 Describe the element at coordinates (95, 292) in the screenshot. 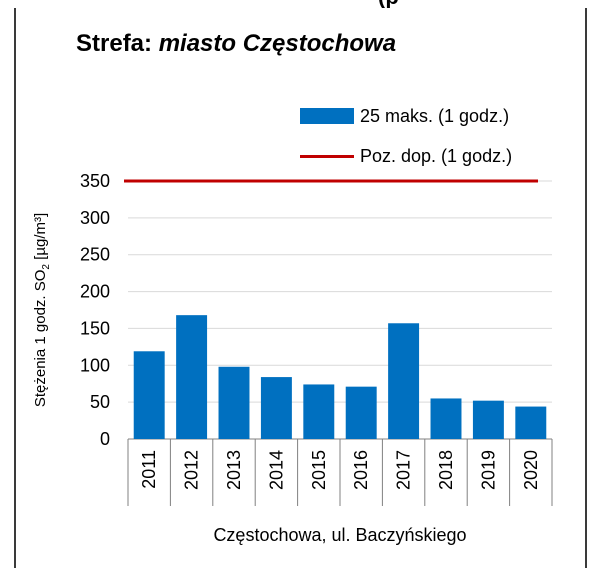

I see `y-tick-label: 200` at that location.